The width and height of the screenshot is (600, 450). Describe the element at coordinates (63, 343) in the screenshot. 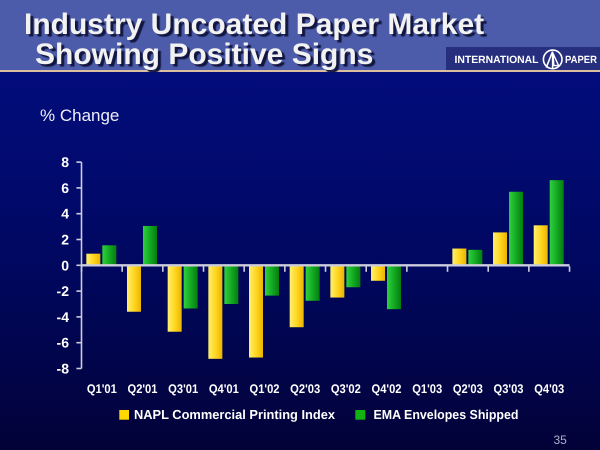

I see `svg-text: -6` at that location.